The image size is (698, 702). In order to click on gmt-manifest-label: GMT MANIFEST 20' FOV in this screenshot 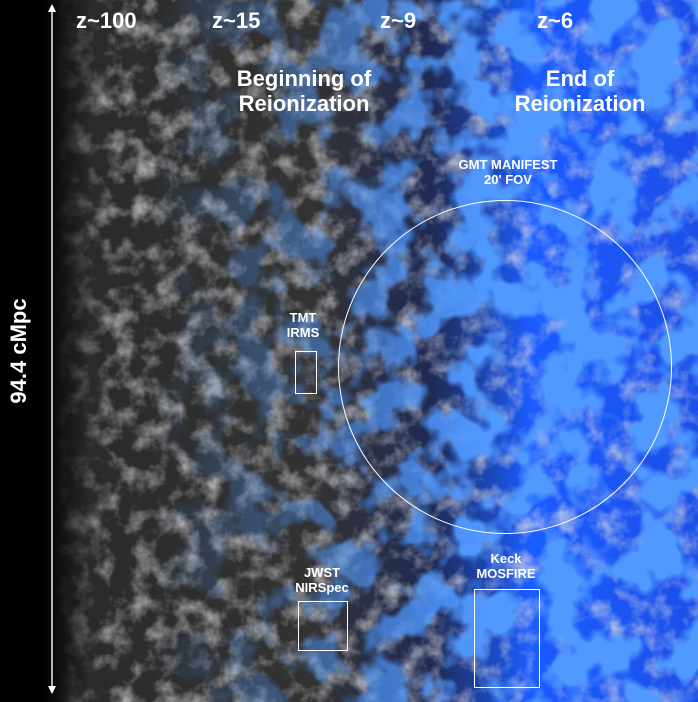, I will do `click(508, 172)`.